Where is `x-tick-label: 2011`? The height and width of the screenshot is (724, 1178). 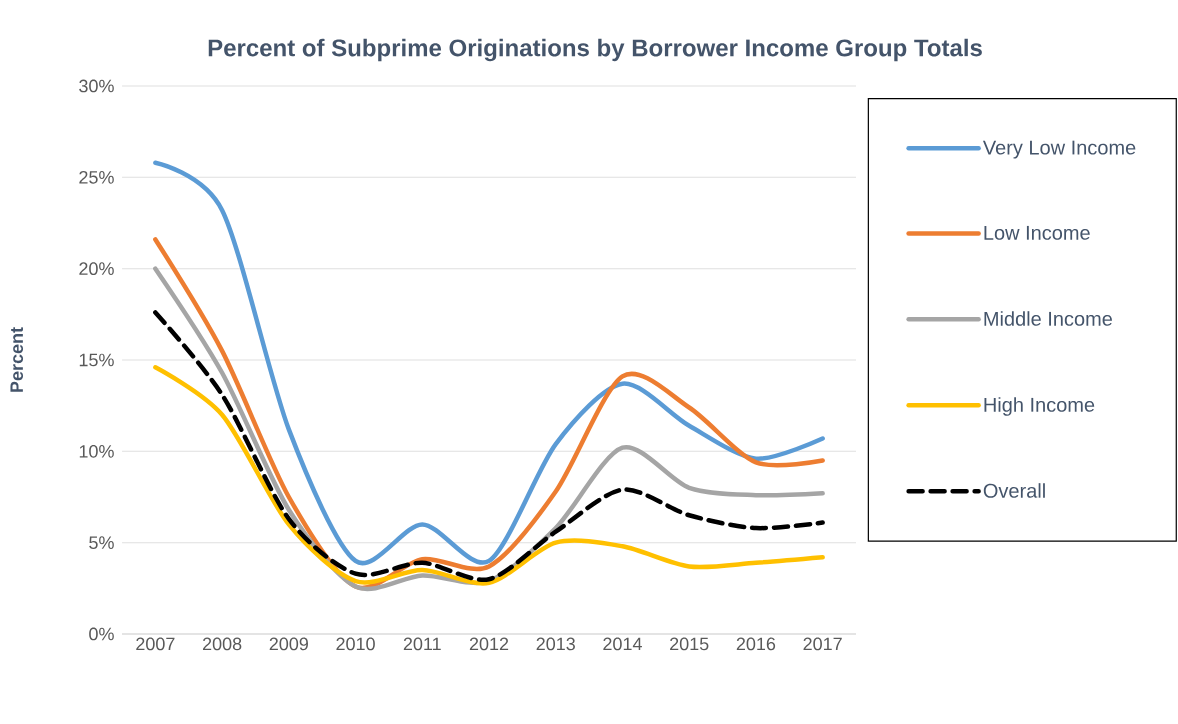 x-tick-label: 2011 is located at coordinates (422, 644).